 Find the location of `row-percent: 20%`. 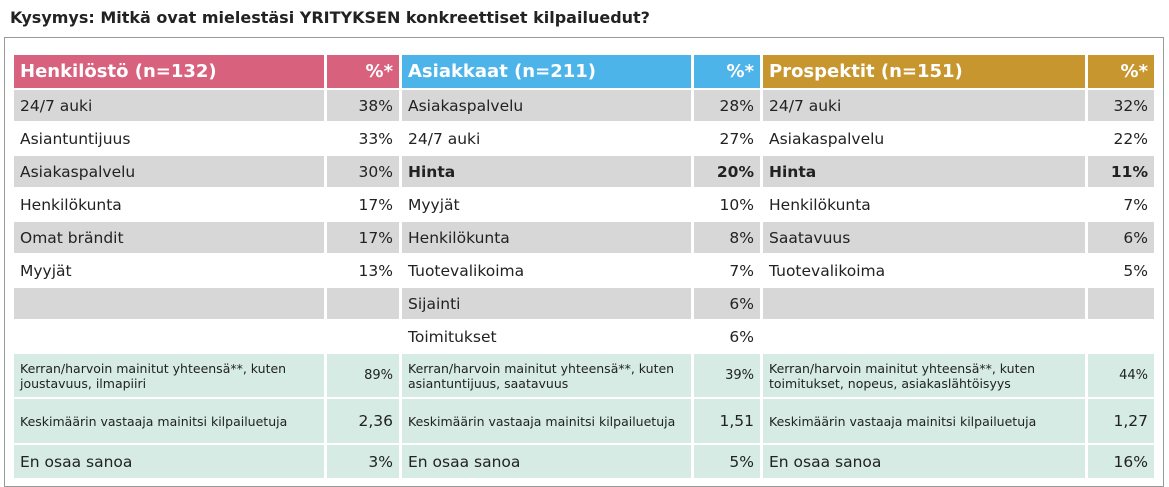

row-percent: 20% is located at coordinates (727, 171).